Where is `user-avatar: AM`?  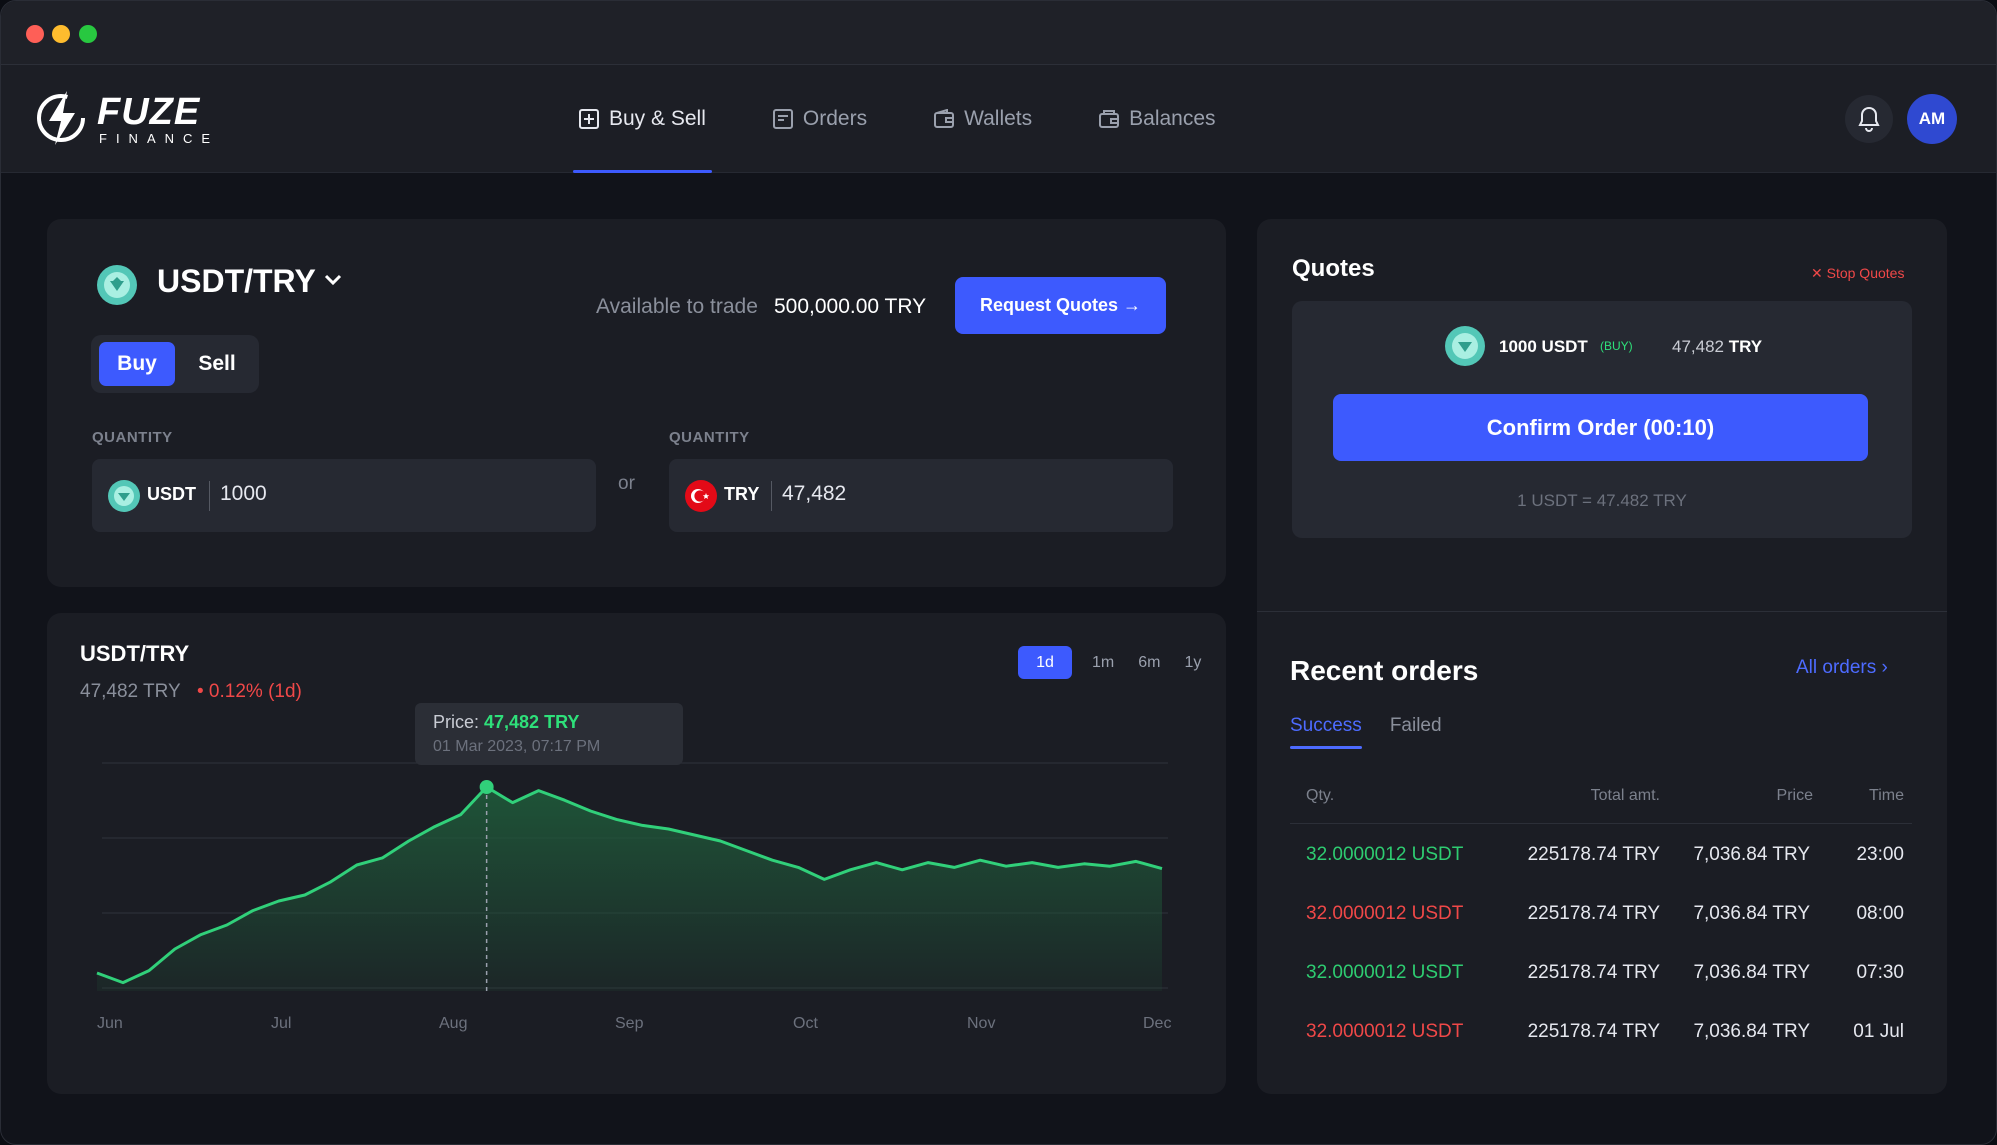 user-avatar: AM is located at coordinates (1932, 119).